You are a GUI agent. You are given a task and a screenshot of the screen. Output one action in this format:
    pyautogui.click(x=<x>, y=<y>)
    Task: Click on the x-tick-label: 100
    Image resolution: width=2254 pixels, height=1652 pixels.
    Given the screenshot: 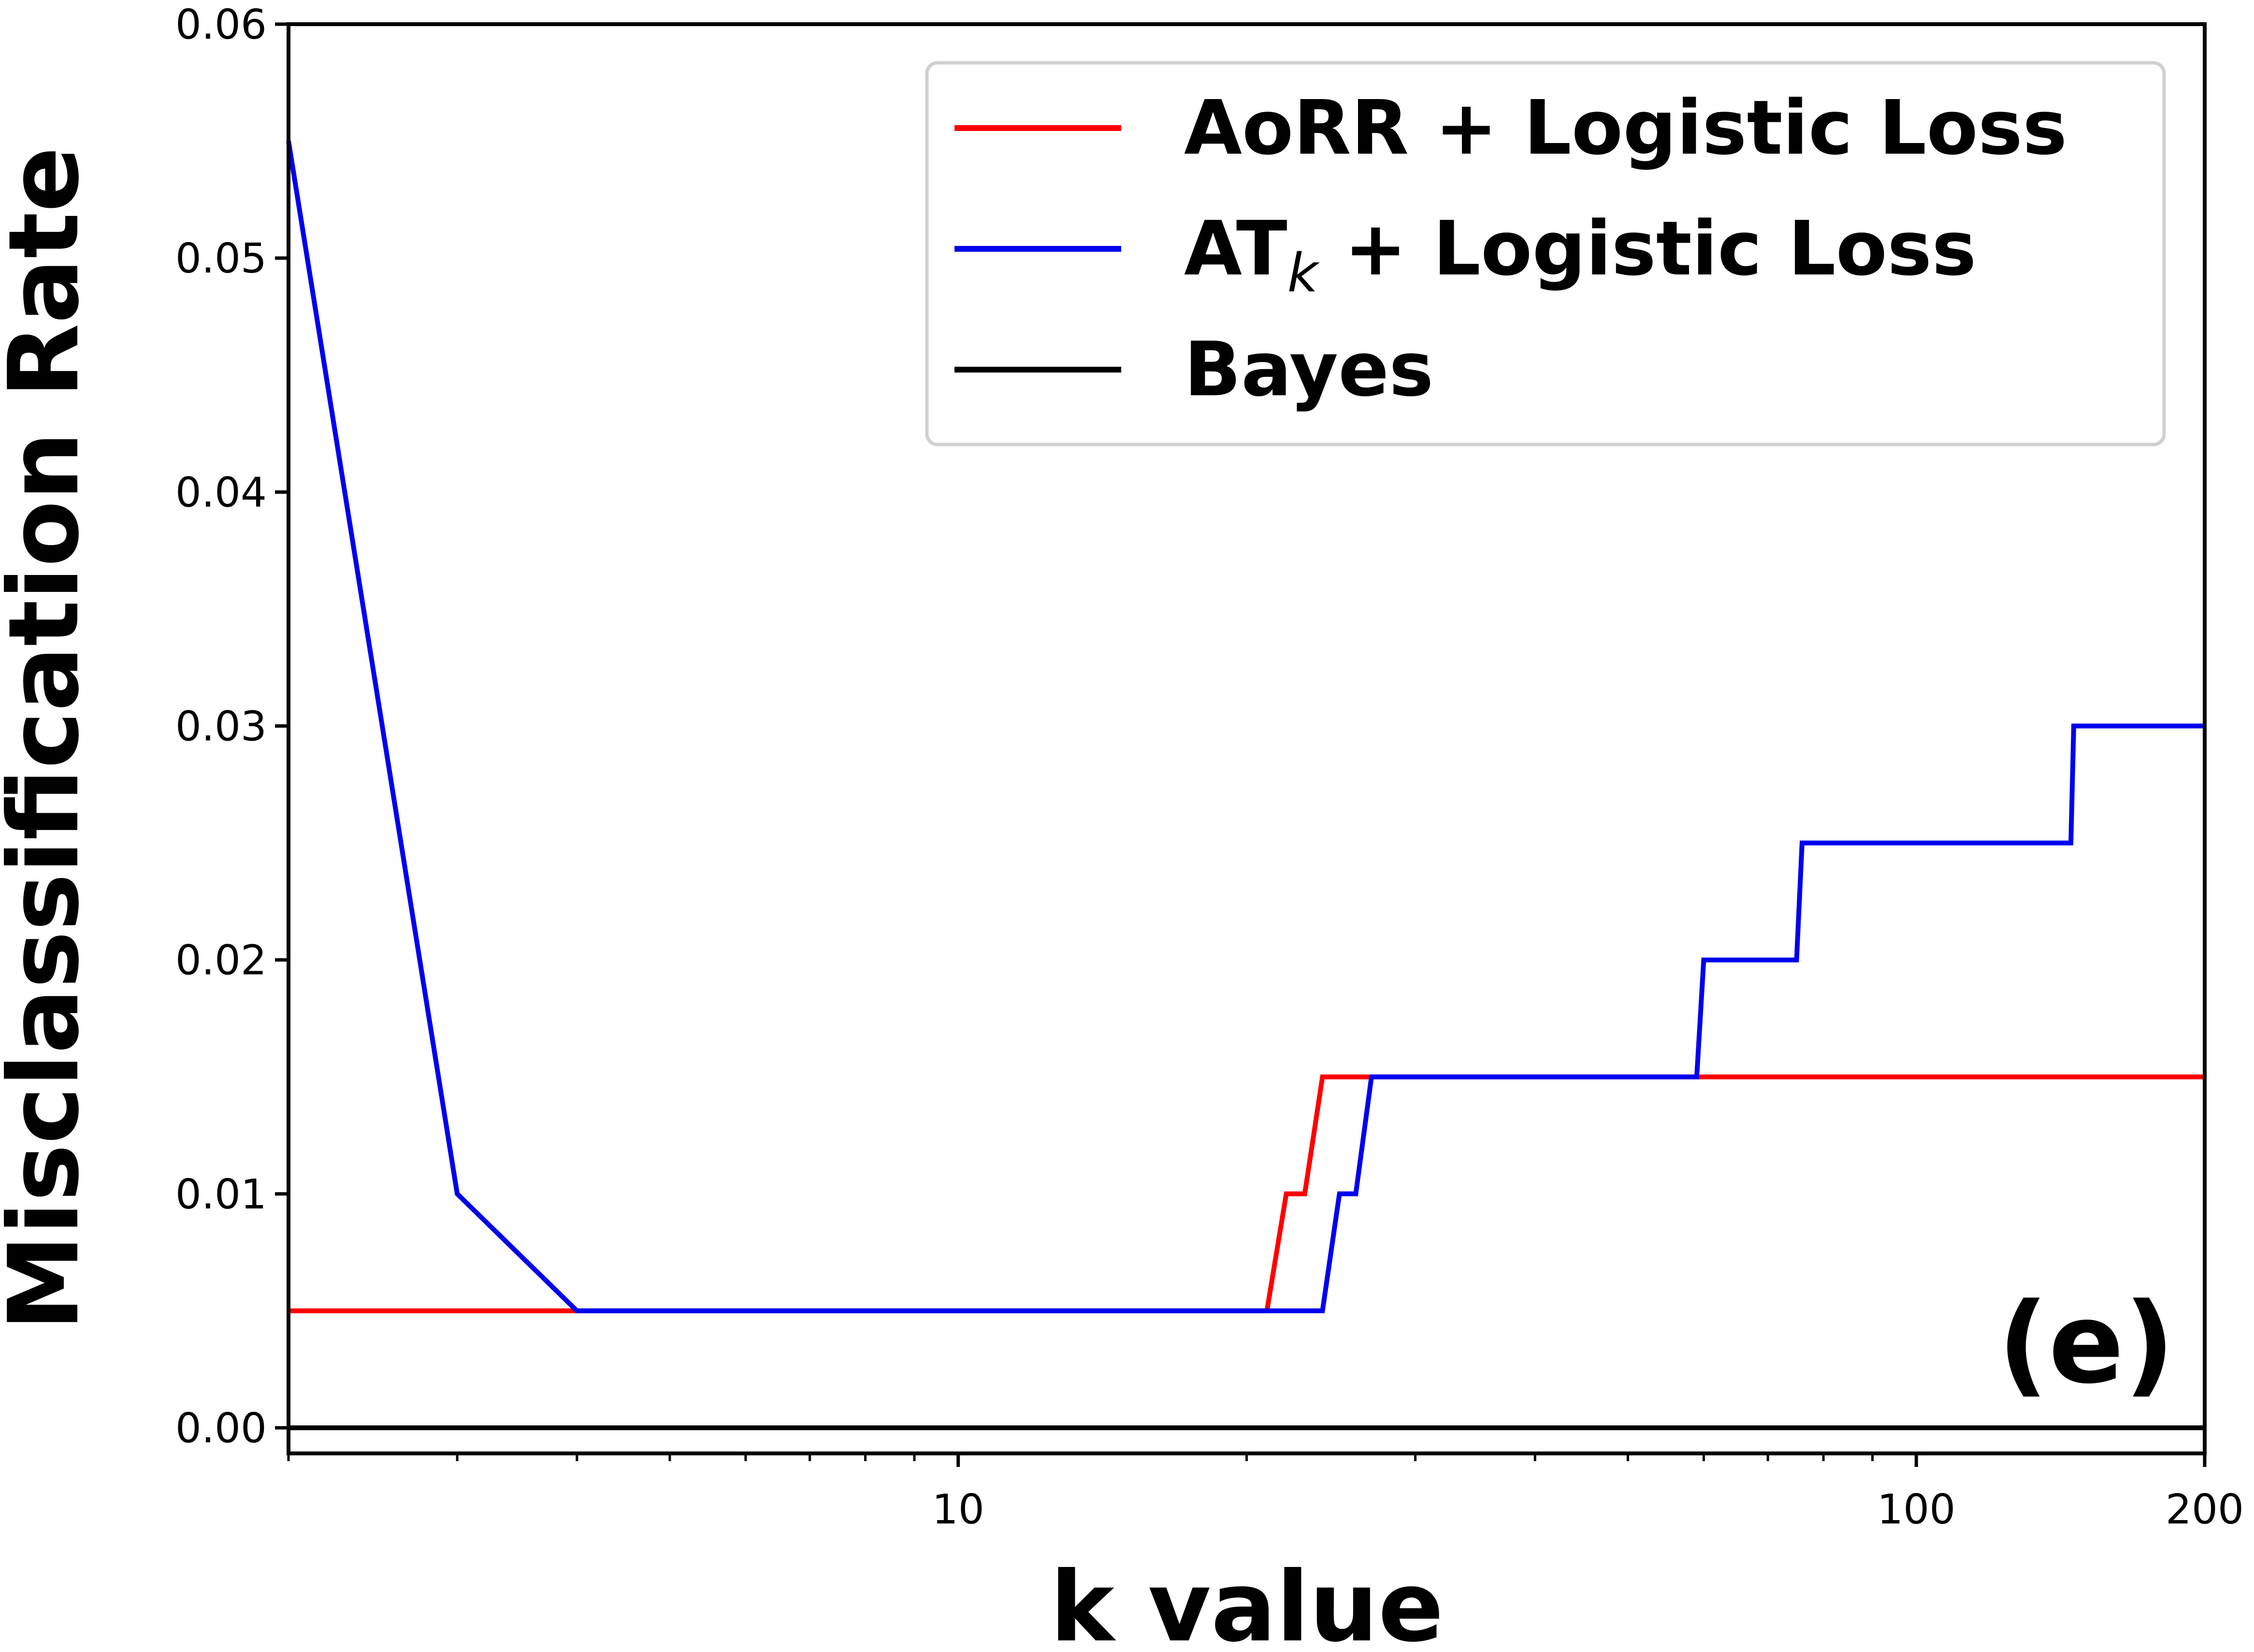 What is the action you would take?
    pyautogui.click(x=1916, y=1510)
    